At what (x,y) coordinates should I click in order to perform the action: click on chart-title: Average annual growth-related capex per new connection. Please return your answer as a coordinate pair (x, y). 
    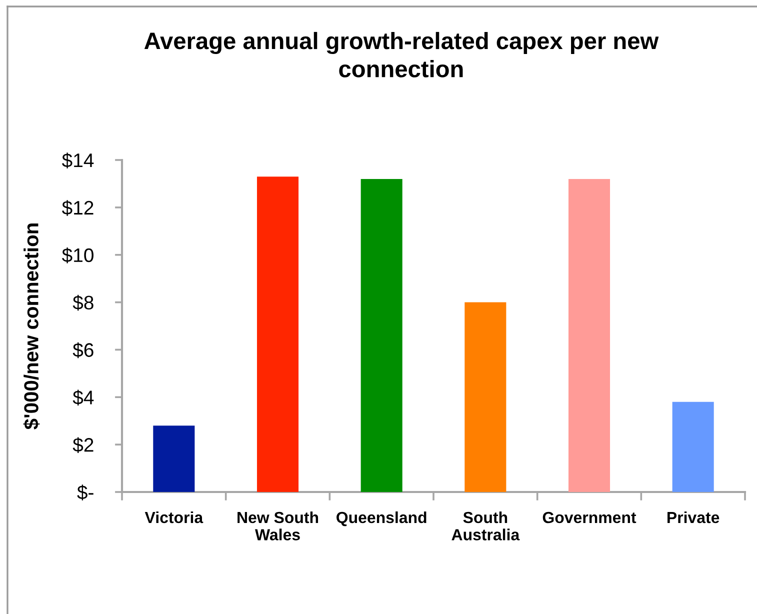
    Looking at the image, I should click on (401, 55).